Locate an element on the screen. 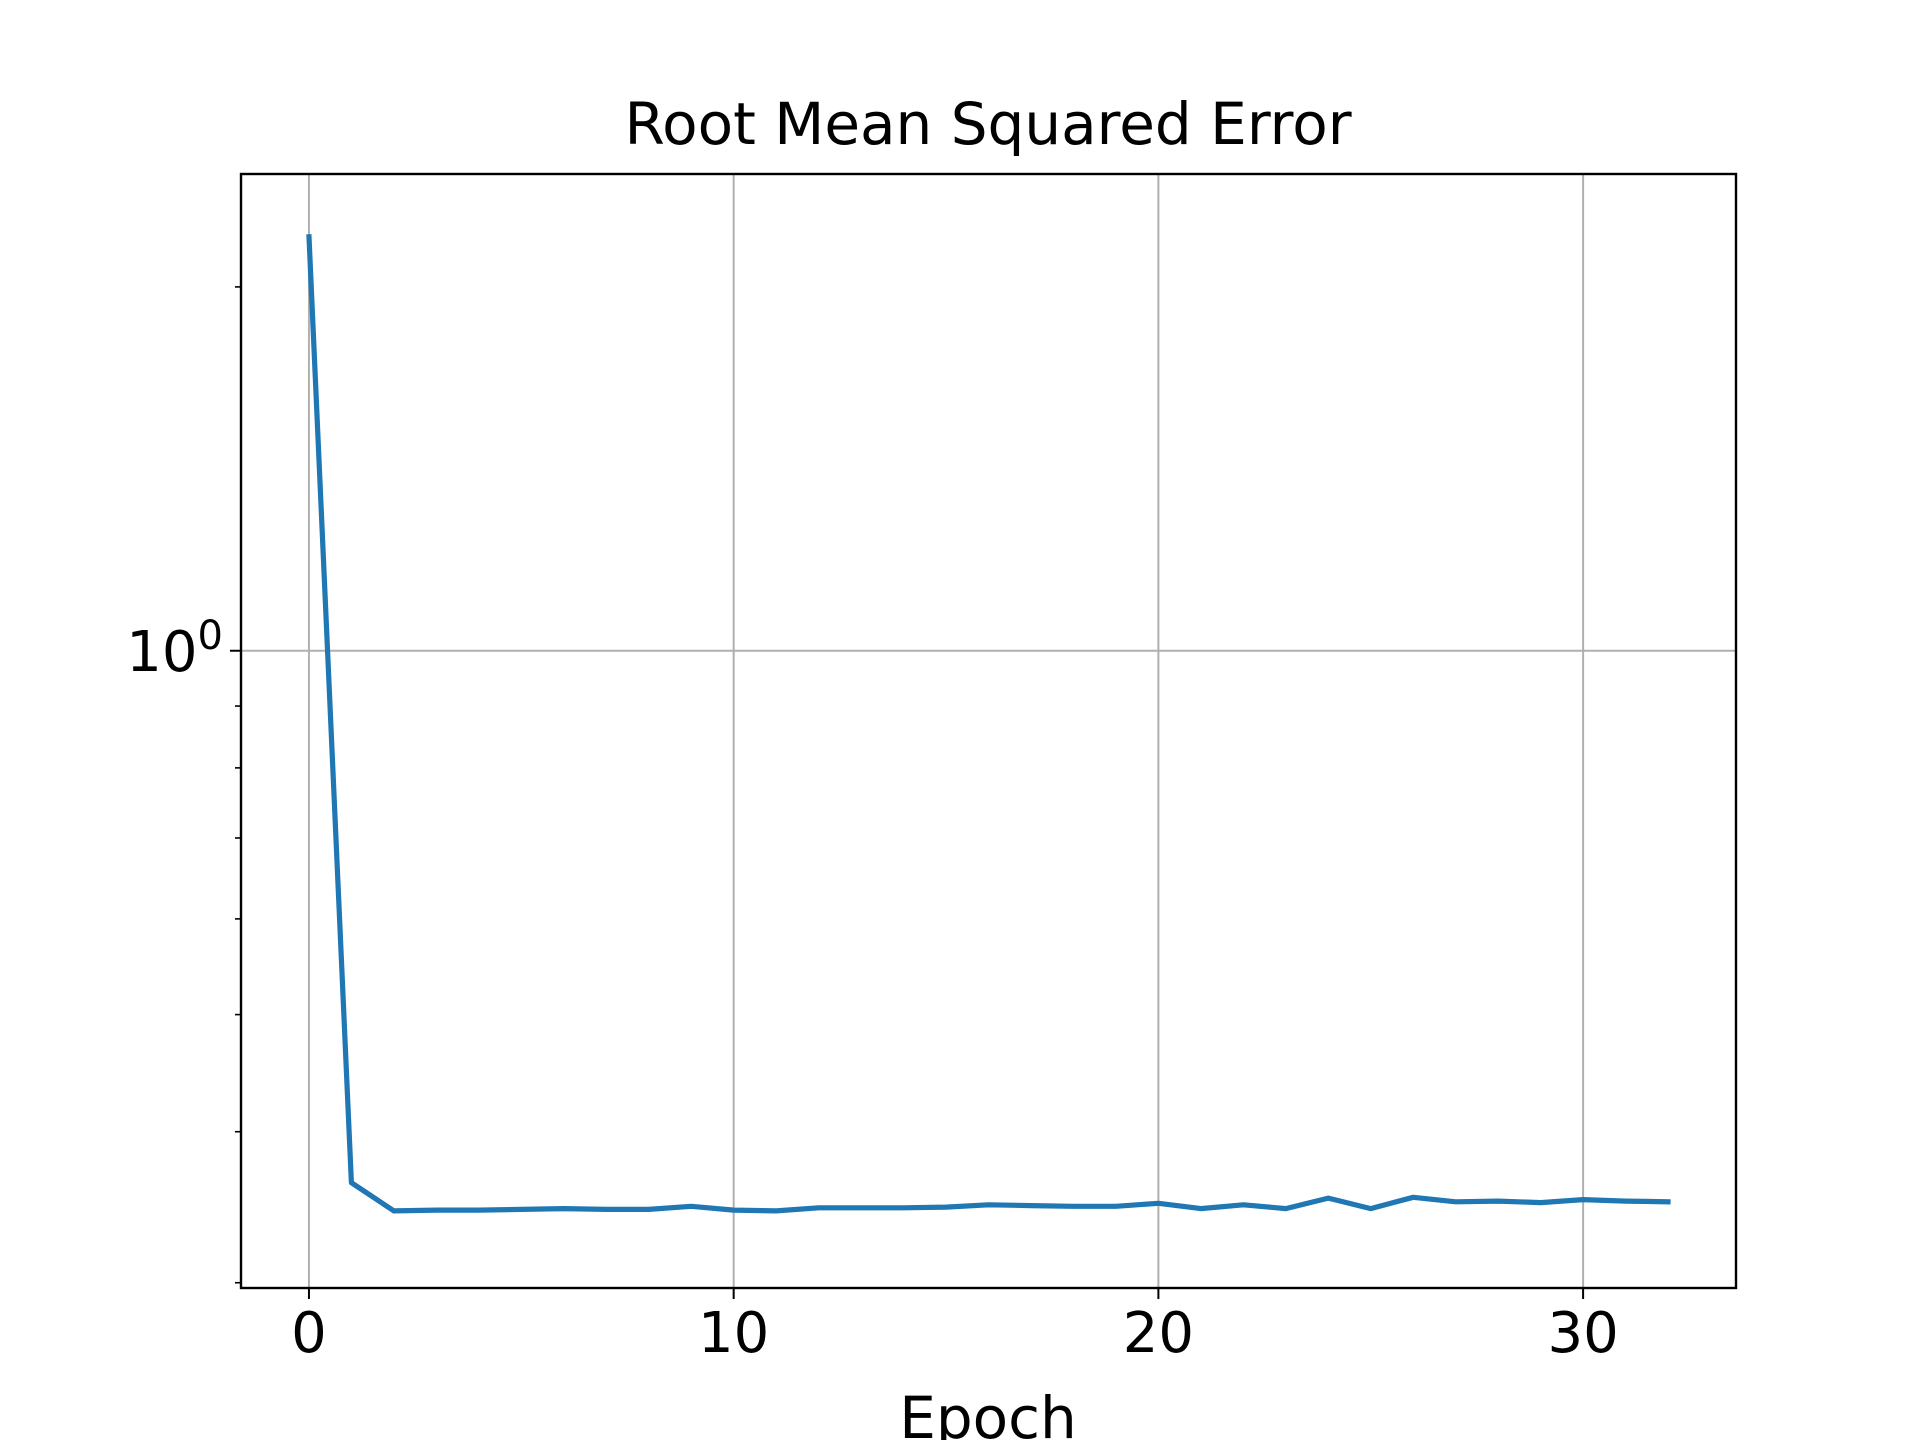  x-tick-label: 30 is located at coordinates (1582, 1333).